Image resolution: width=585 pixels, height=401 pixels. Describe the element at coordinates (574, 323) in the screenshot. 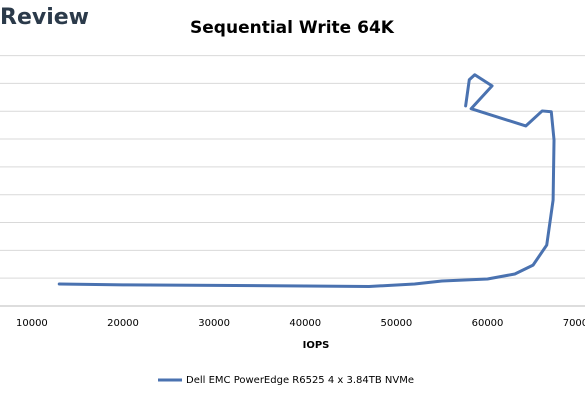

I see `x-tick-label: 70000` at that location.